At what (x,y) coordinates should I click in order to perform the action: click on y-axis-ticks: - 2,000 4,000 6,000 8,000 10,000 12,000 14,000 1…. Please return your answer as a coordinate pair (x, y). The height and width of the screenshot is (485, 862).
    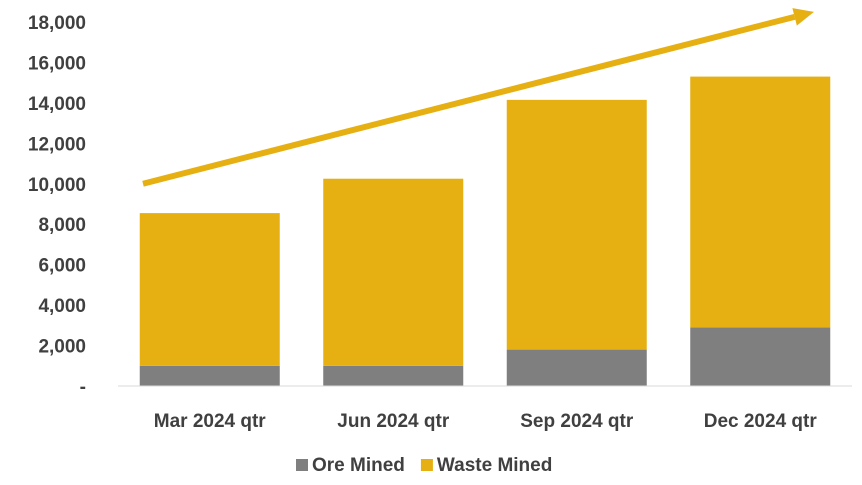
    Looking at the image, I should click on (57, 205).